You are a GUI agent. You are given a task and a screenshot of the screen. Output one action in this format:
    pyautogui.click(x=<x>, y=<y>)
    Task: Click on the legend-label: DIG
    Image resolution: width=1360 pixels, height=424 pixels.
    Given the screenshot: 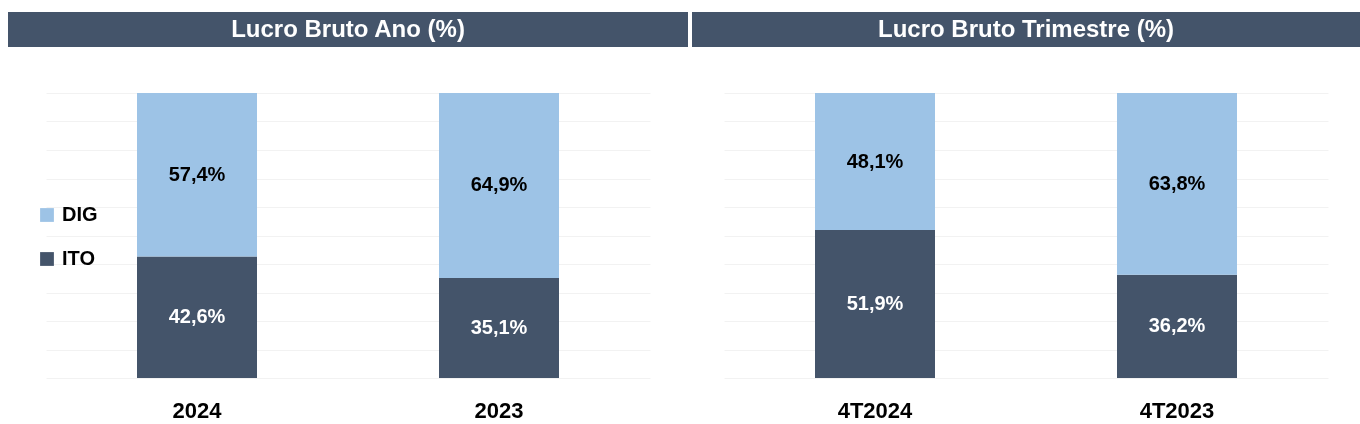 What is the action you would take?
    pyautogui.click(x=80, y=214)
    